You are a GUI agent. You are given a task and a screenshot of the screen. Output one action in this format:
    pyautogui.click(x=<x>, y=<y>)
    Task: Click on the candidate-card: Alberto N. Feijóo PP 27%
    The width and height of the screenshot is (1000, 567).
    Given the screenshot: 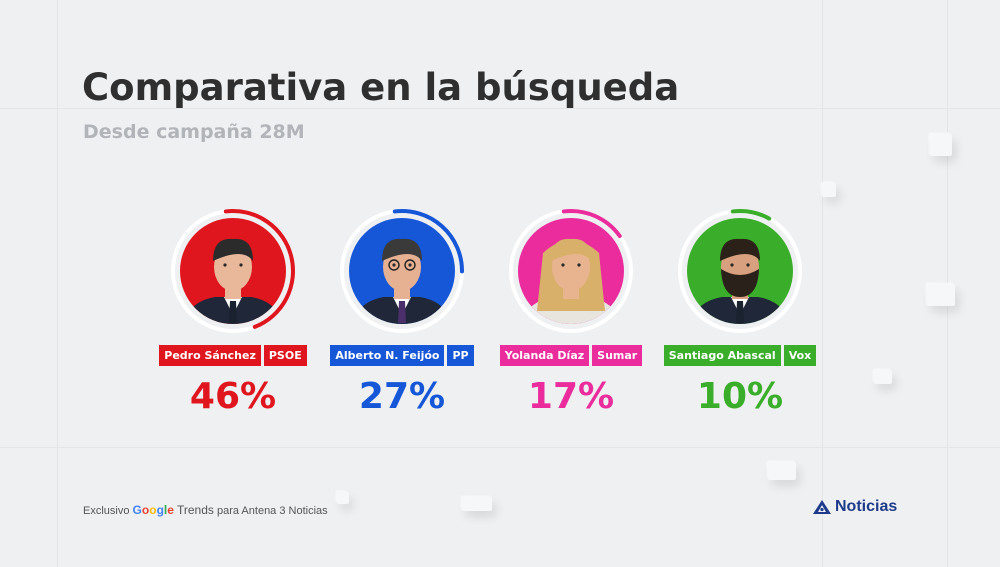 What is the action you would take?
    pyautogui.click(x=402, y=311)
    